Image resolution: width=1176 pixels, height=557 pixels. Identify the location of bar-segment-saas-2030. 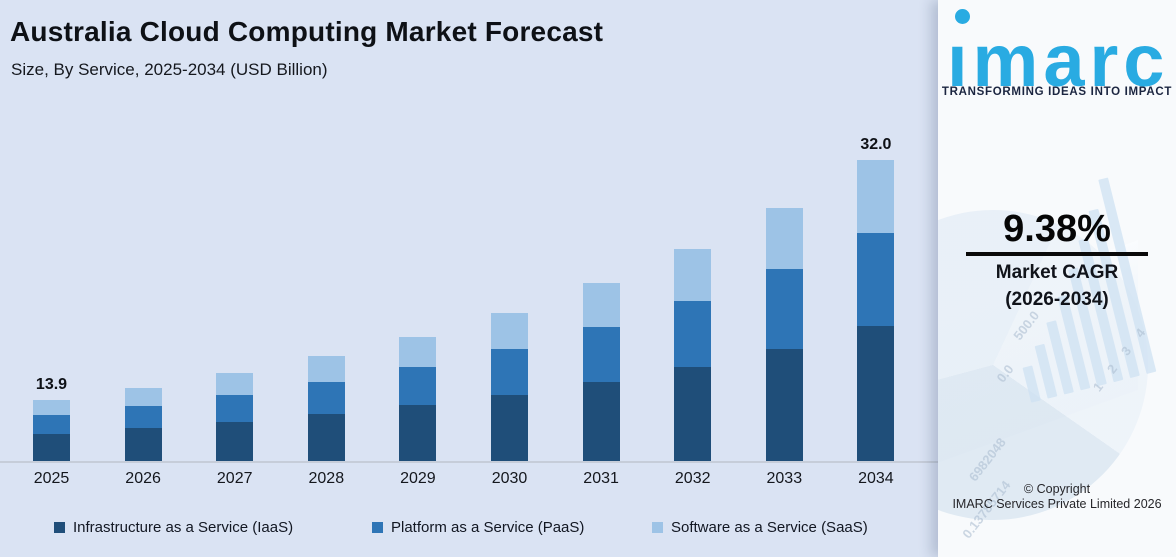
(509, 331).